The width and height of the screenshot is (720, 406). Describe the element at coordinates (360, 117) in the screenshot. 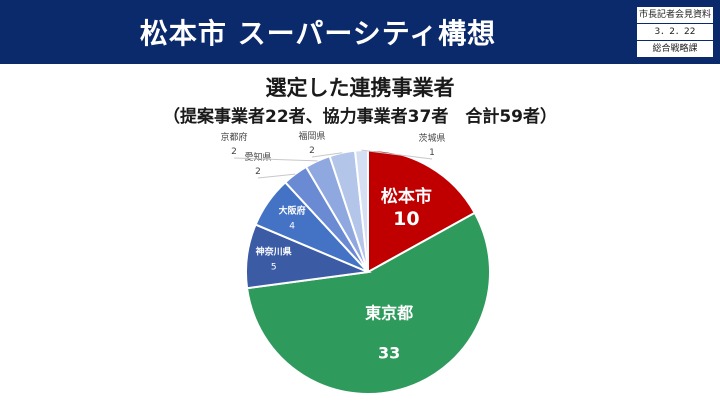

I see `chart-subtitle: （提案事業者22者、協力事業者37者 合計59者）` at that location.